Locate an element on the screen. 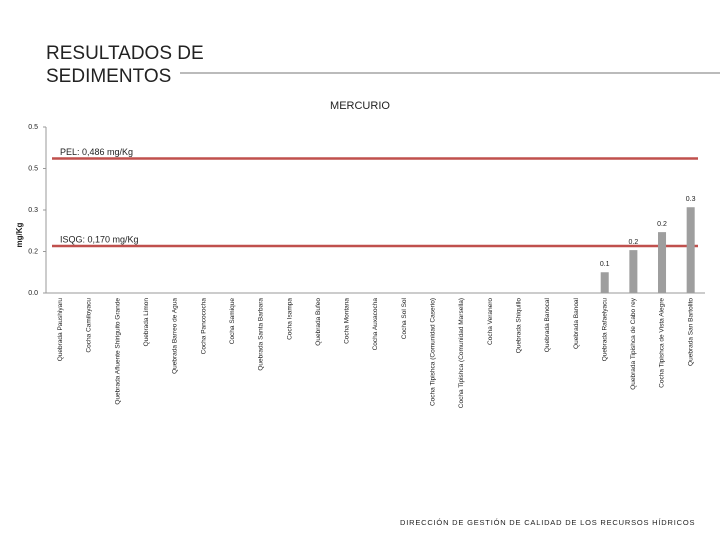 The image size is (720, 540). x-tick-label: Cocha Veranero is located at coordinates (490, 321).